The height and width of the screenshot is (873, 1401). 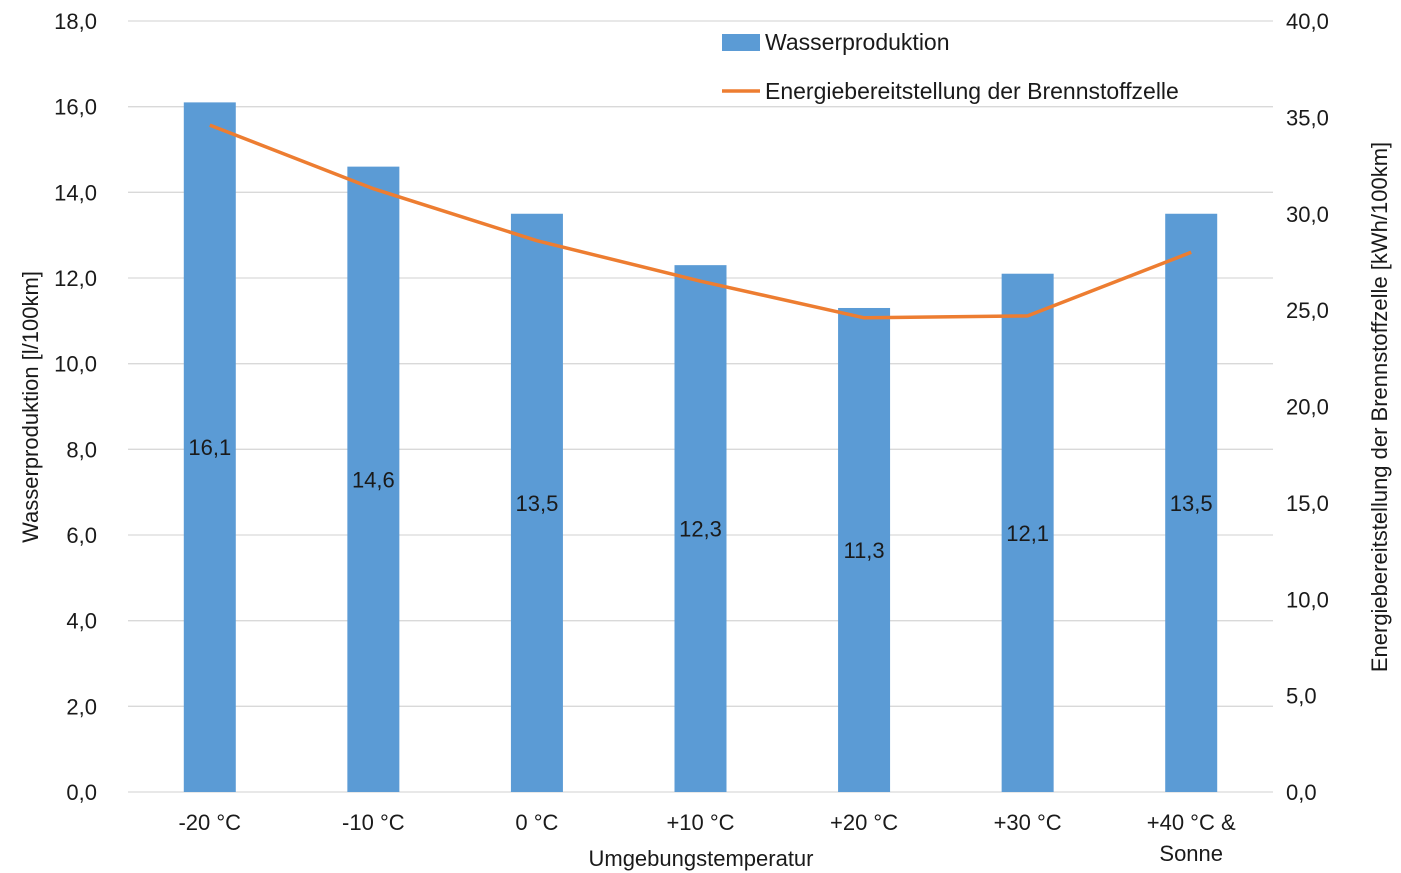 What do you see at coordinates (1307, 214) in the screenshot?
I see `y2-tick-label: 30,0` at bounding box center [1307, 214].